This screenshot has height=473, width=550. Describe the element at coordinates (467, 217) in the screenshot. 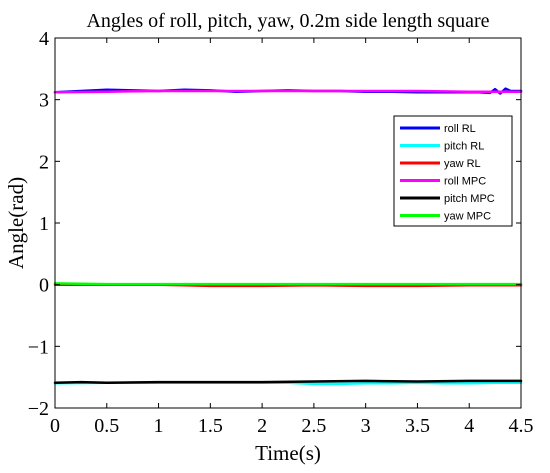

I see `legend-label: yaw MPC` at that location.